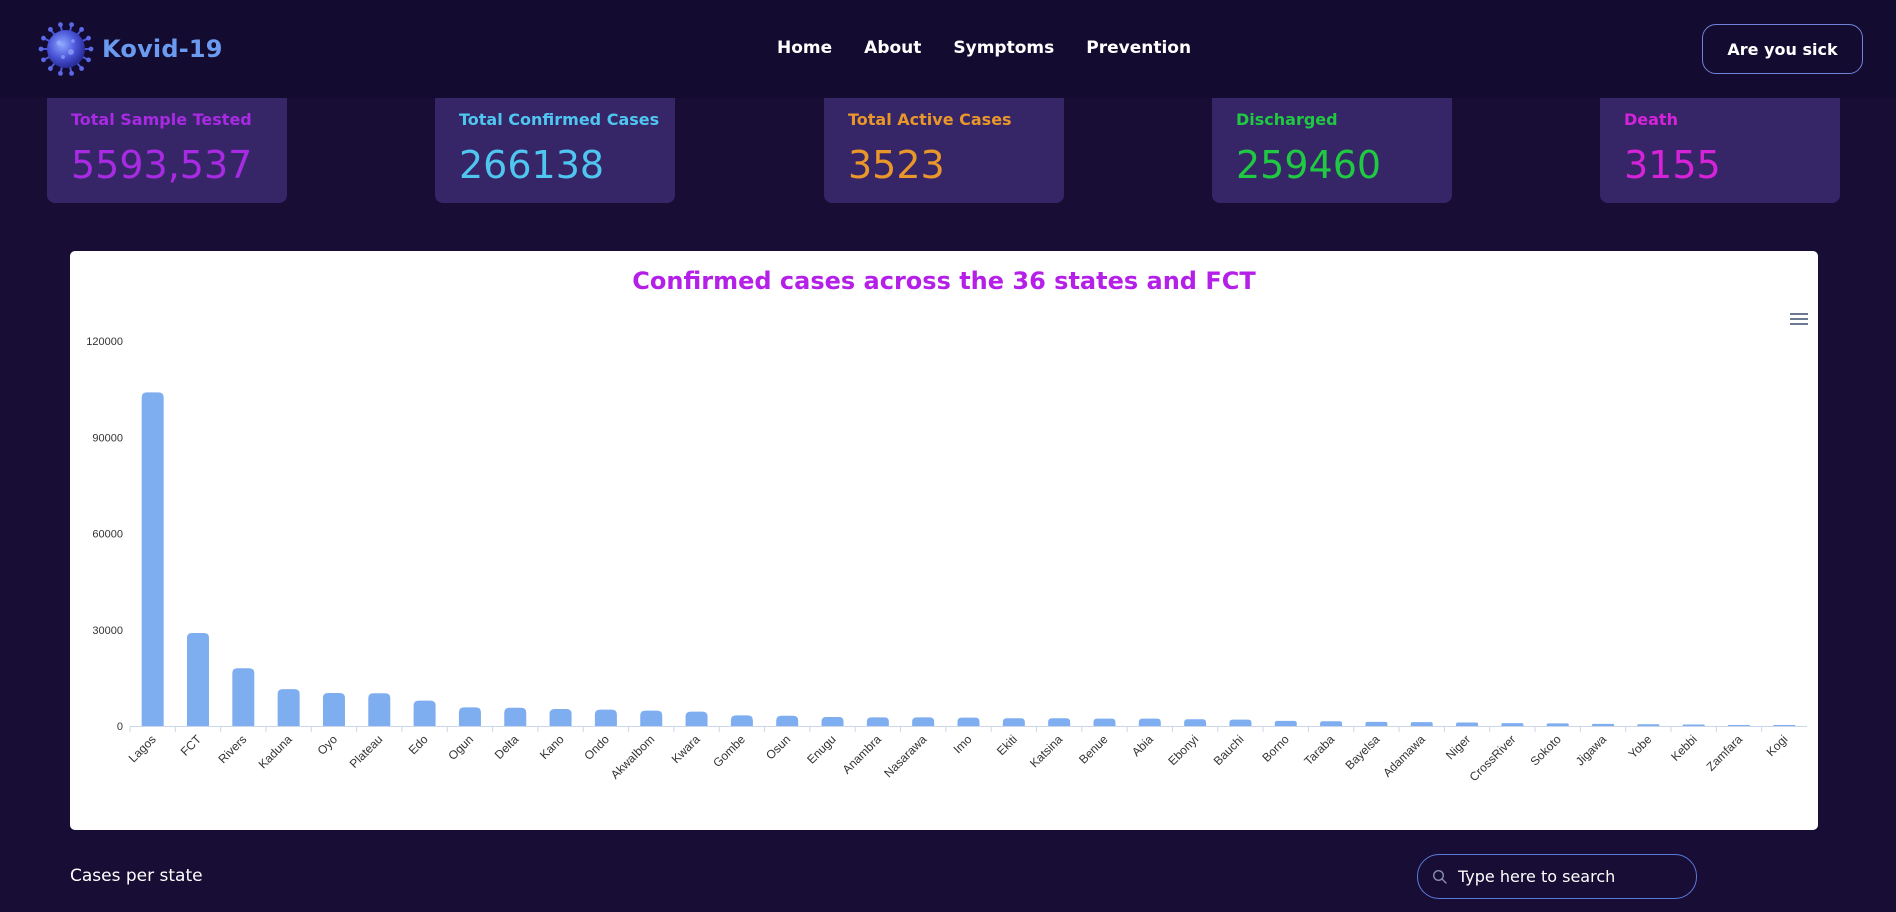 This screenshot has height=912, width=1896. What do you see at coordinates (552, 747) in the screenshot?
I see `x-tick-label: Kano` at bounding box center [552, 747].